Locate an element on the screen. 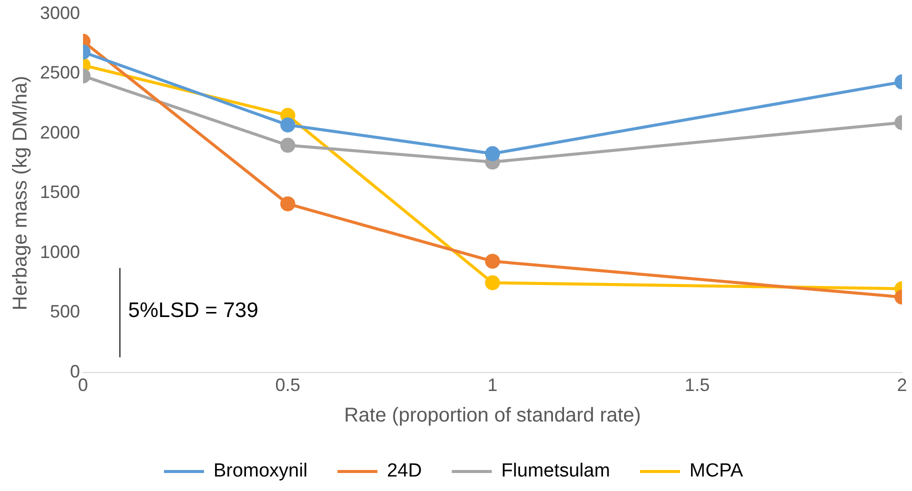 This screenshot has height=491, width=912. y-tick-label: 500 is located at coordinates (65, 312).